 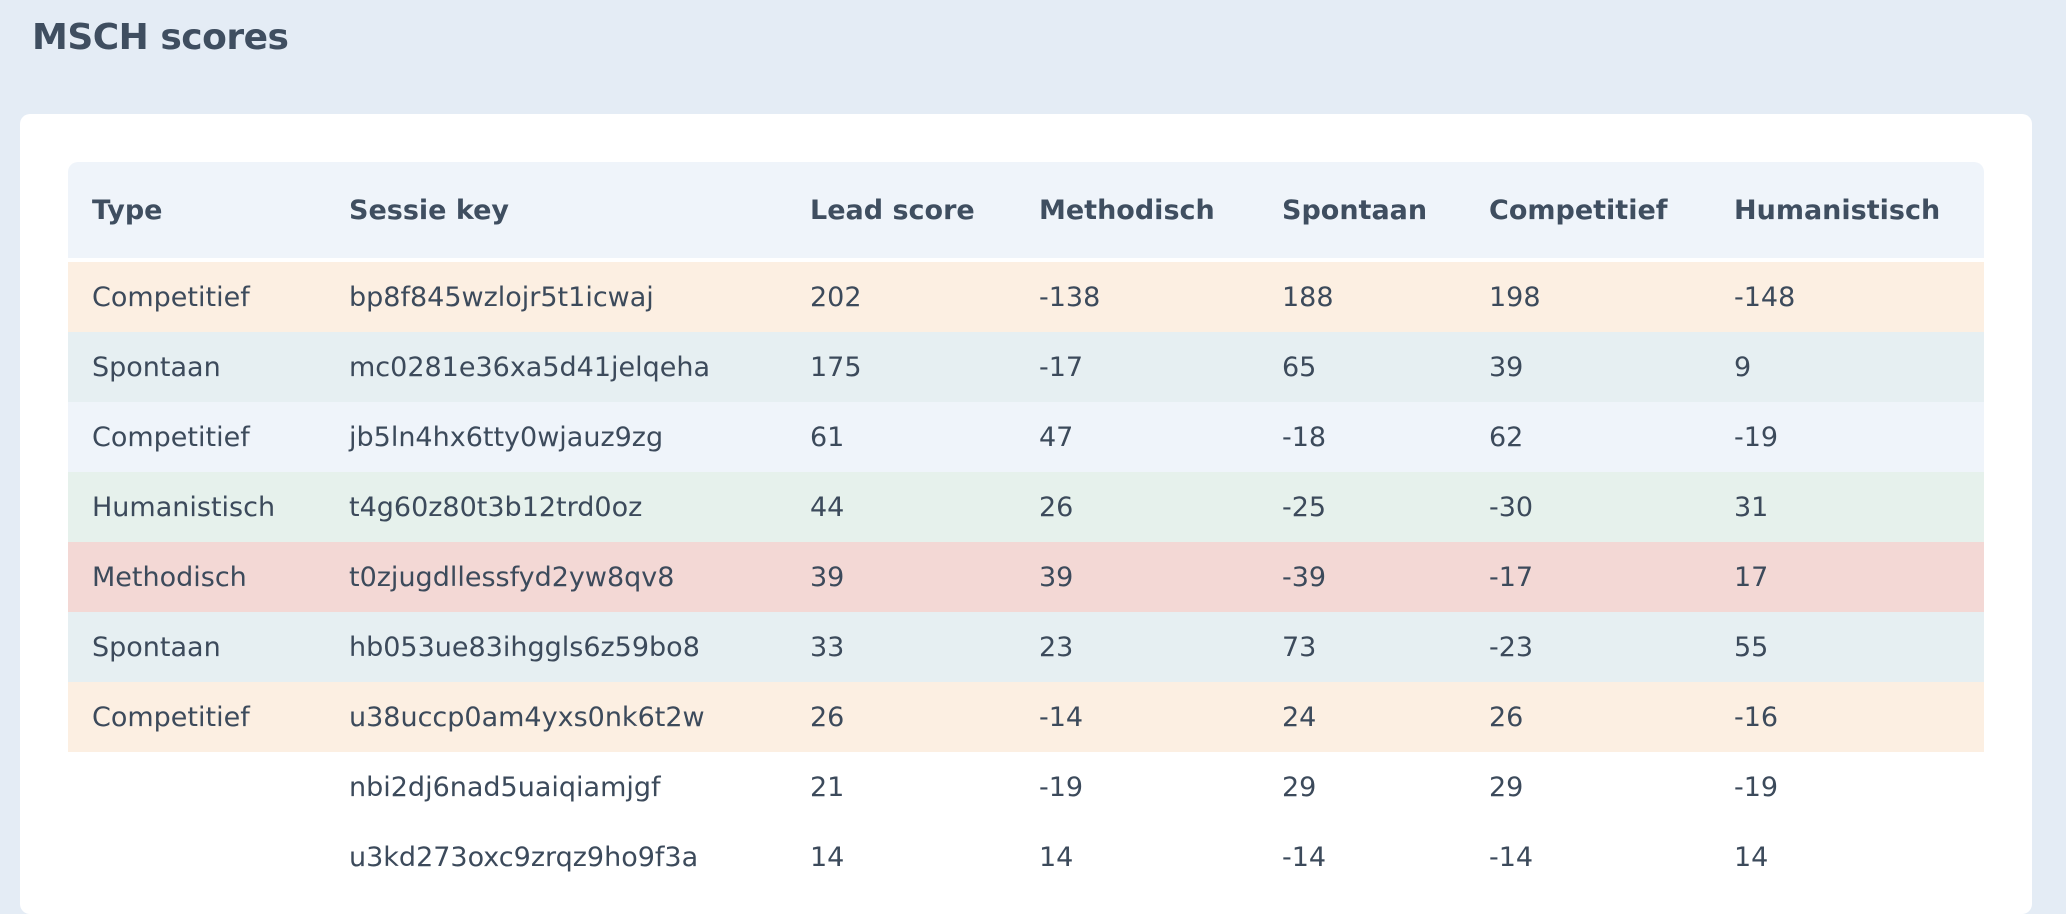 What do you see at coordinates (1061, 367) in the screenshot?
I see `cell-methodisch: -17` at bounding box center [1061, 367].